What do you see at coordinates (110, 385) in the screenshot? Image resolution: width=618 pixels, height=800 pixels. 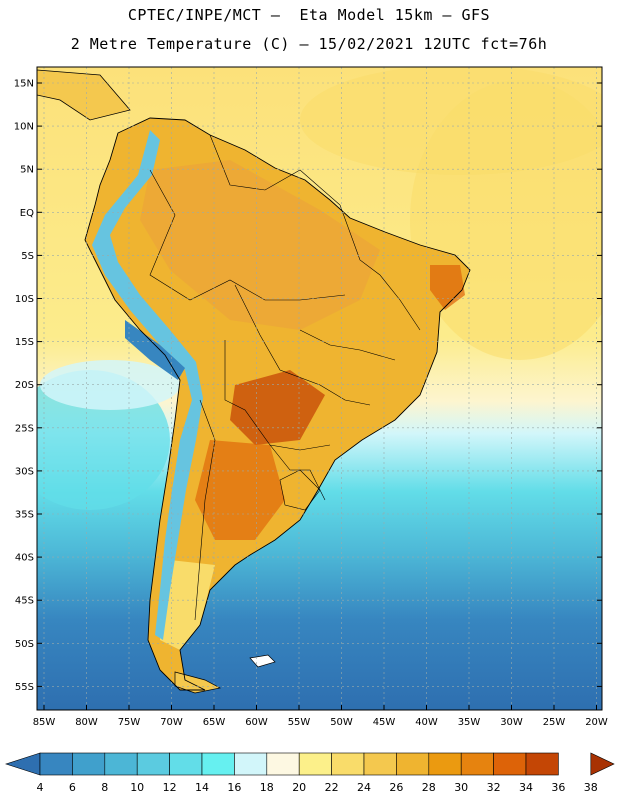 I see `pale-pacific-patch` at bounding box center [110, 385].